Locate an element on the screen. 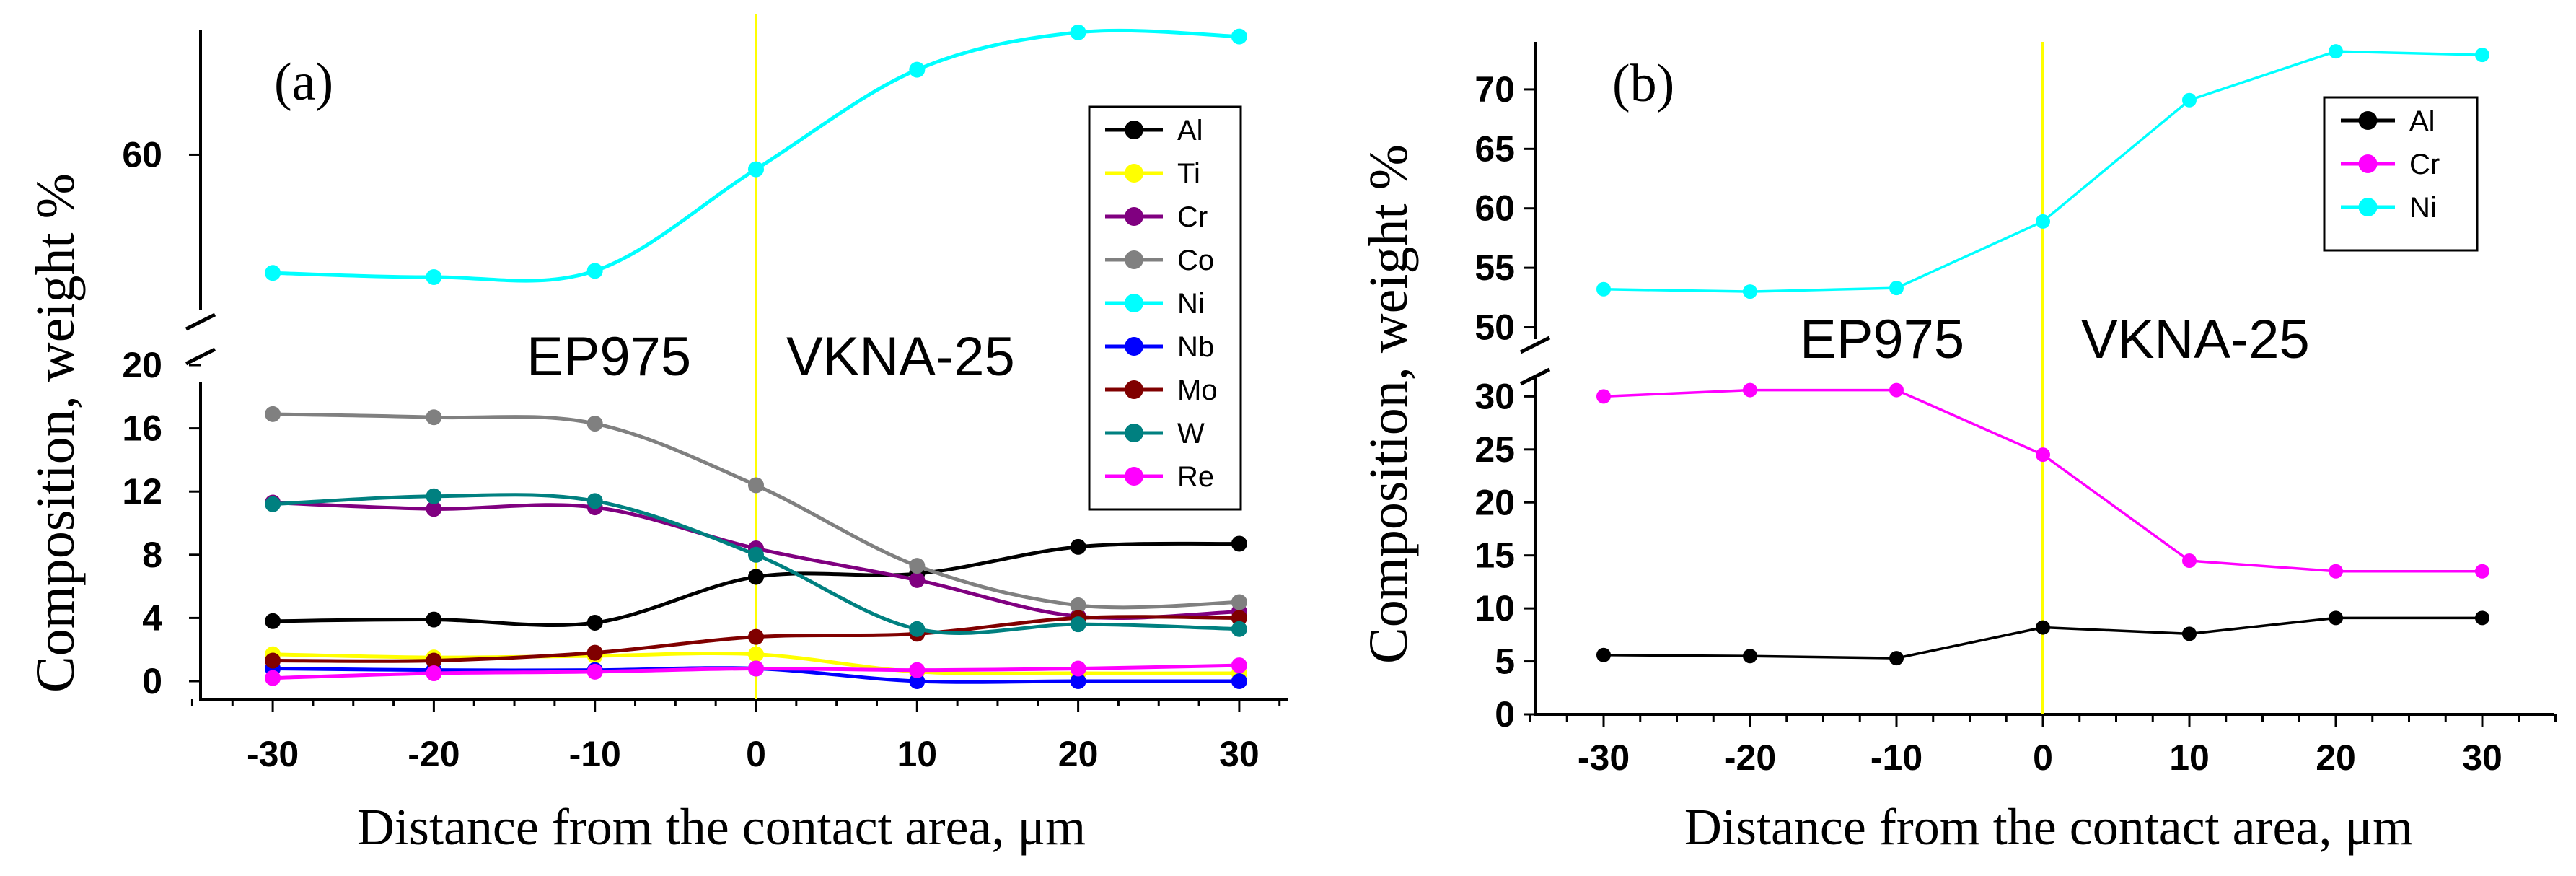  y-tick-label: 16 is located at coordinates (142, 428).